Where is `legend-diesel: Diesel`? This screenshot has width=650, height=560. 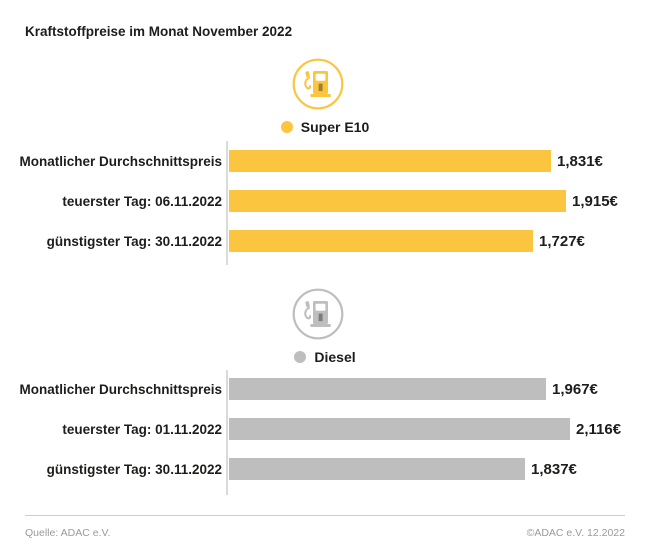 legend-diesel: Diesel is located at coordinates (325, 357).